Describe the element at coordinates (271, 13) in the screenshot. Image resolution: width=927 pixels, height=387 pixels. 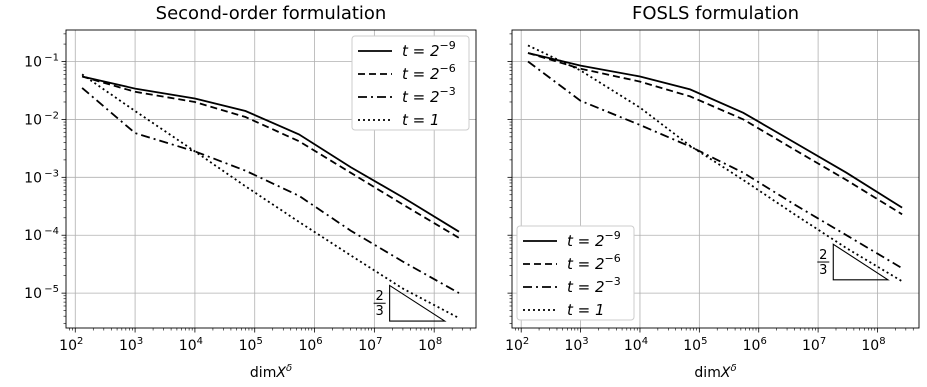
I see `chart-title: Second-order formulation` at that location.